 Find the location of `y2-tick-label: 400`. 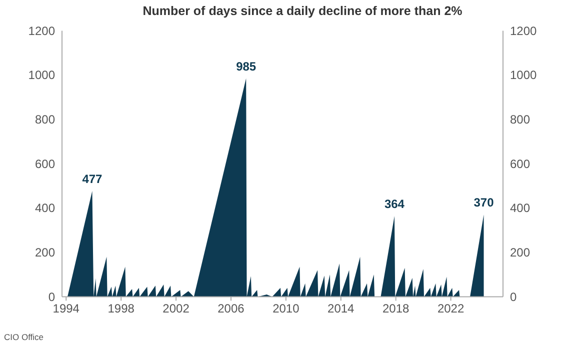

y2-tick-label: 400 is located at coordinates (520, 208).